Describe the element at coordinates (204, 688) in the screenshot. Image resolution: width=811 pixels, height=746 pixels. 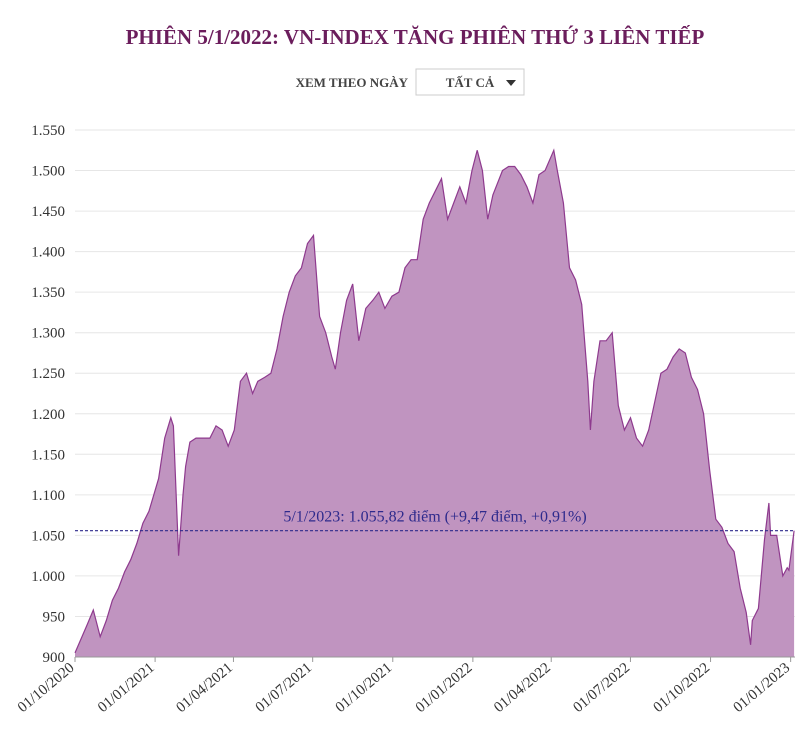
I see `x-tick-label: 01/04/2021` at that location.